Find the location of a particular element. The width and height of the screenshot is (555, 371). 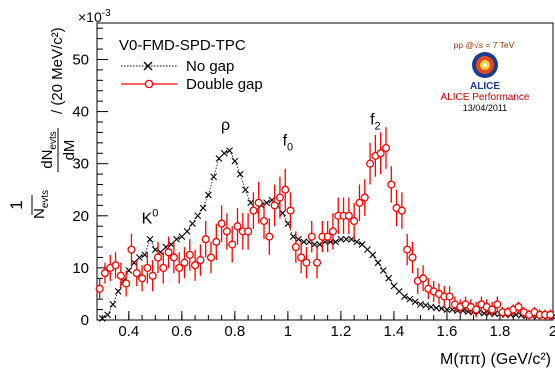

y-tick-label: 50 is located at coordinates (80, 59).